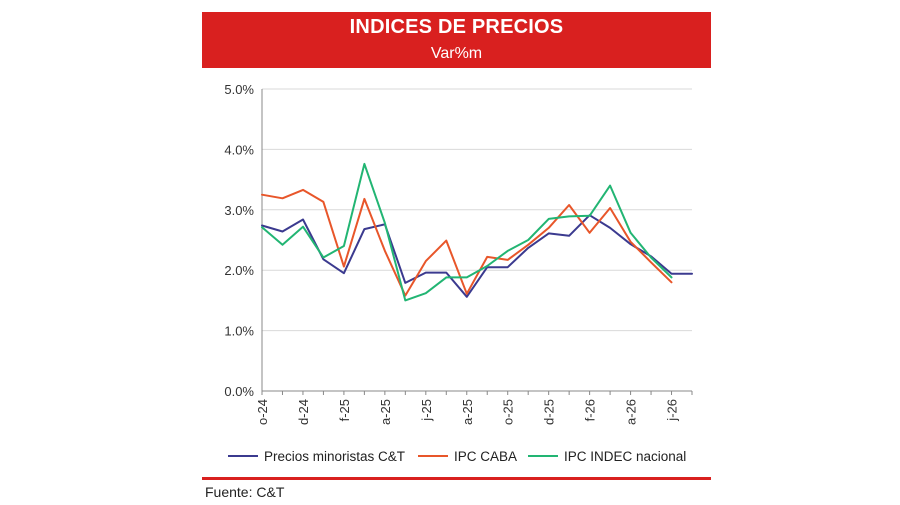  I want to click on y-tick-label: 2.0%, so click(239, 270).